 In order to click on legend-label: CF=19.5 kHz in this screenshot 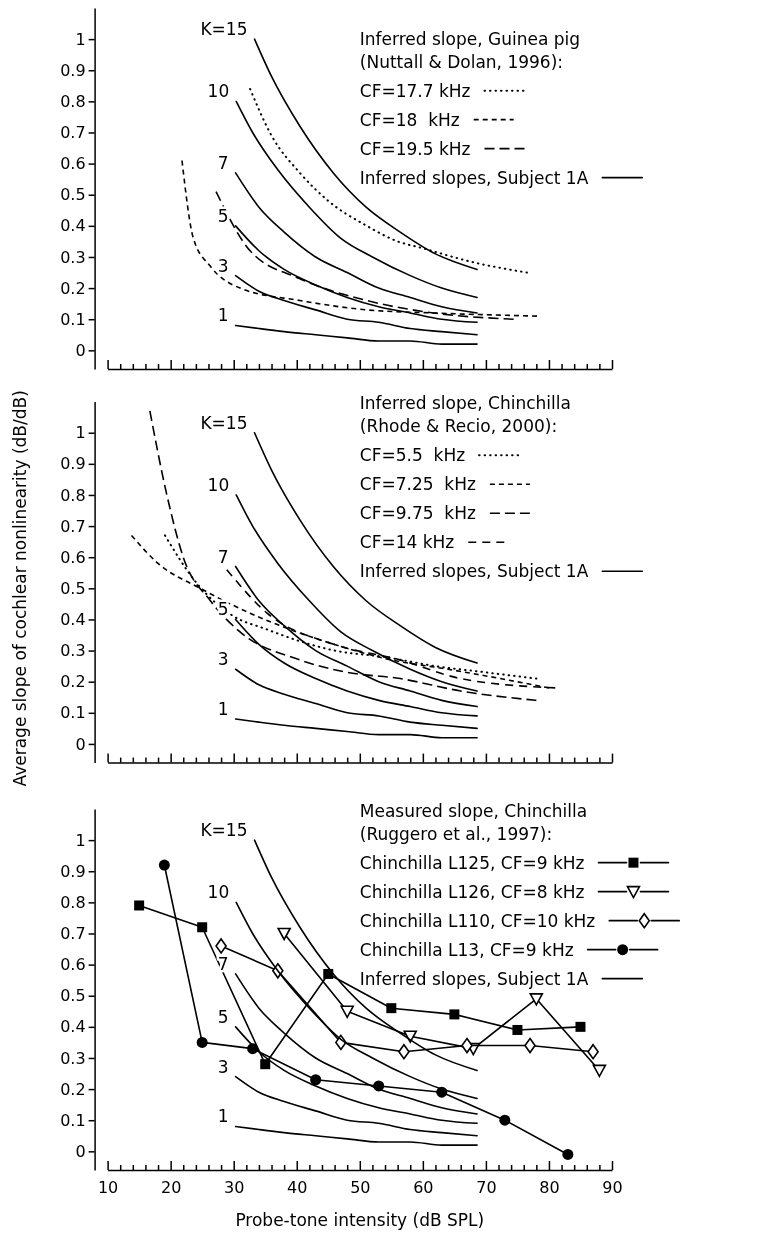, I will do `click(415, 148)`.